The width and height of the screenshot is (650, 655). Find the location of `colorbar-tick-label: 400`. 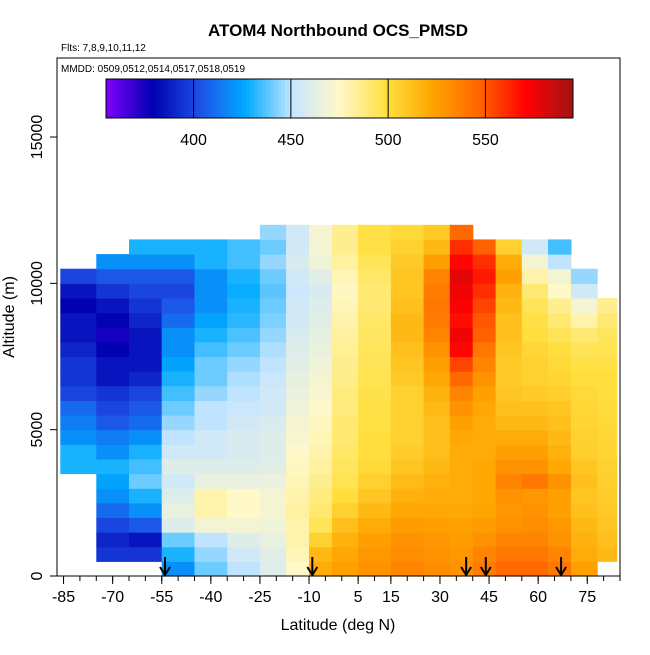

colorbar-tick-label: 400 is located at coordinates (193, 140).